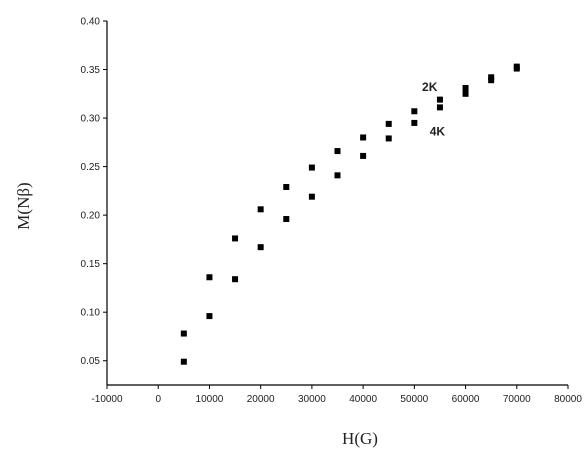  Describe the element at coordinates (438, 132) in the screenshot. I see `annotation-4k: 4K` at that location.